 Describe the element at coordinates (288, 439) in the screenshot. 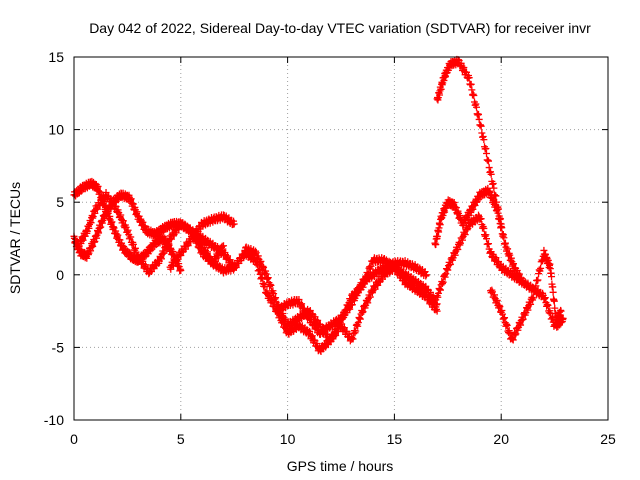

I see `x-tick-label: 10` at that location.